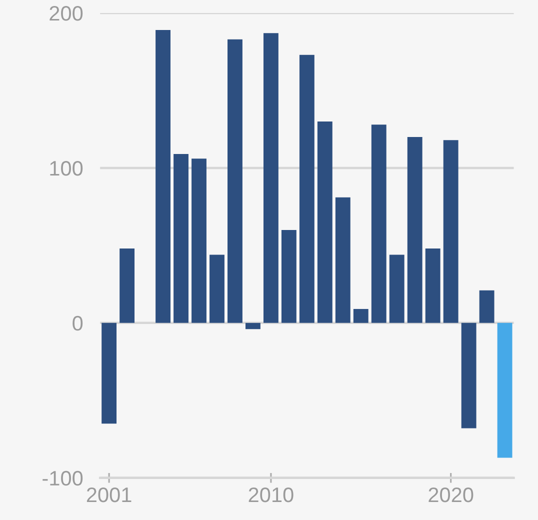 This screenshot has height=520, width=538. I want to click on y-tick-label: -100, so click(62, 478).